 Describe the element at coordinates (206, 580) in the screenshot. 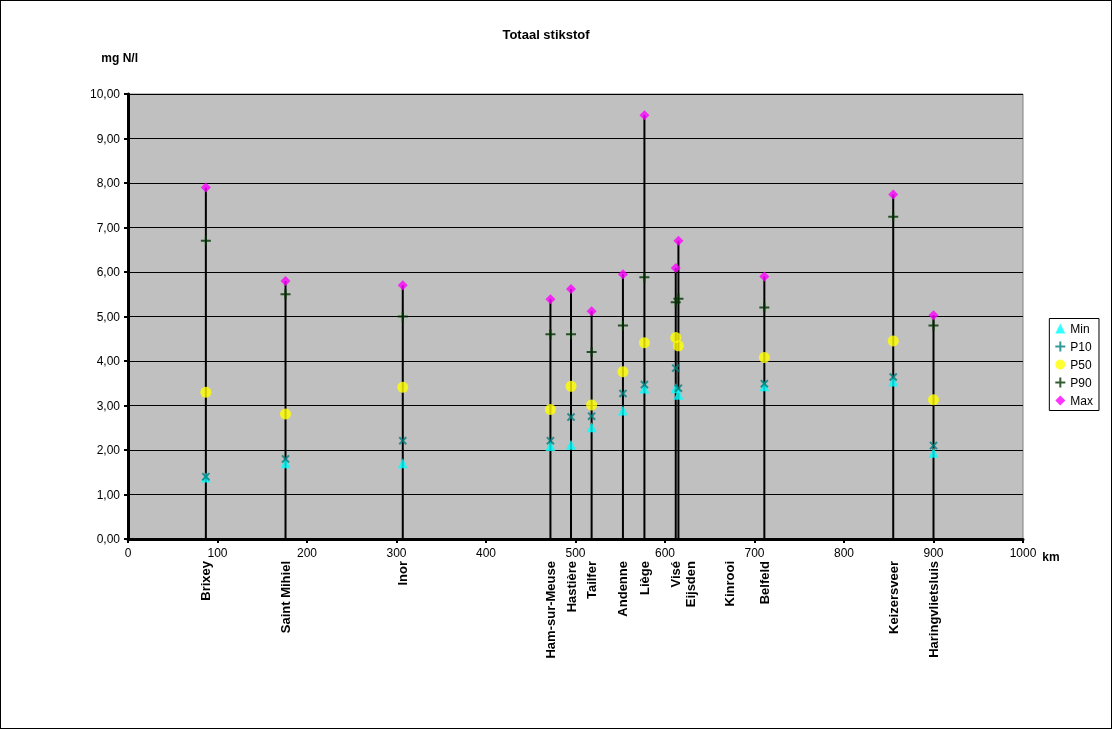

I see `text: Brixey` at that location.